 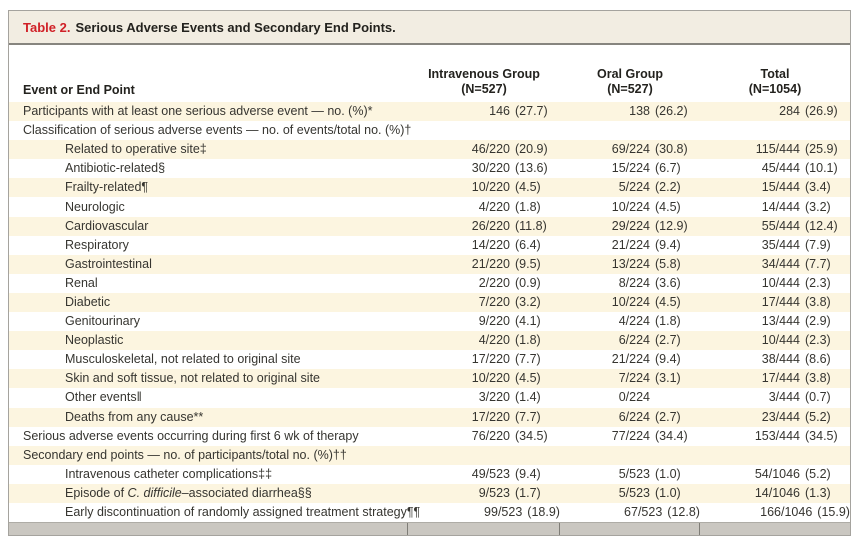 I want to click on value-fraction: 5/523, so click(x=634, y=492).